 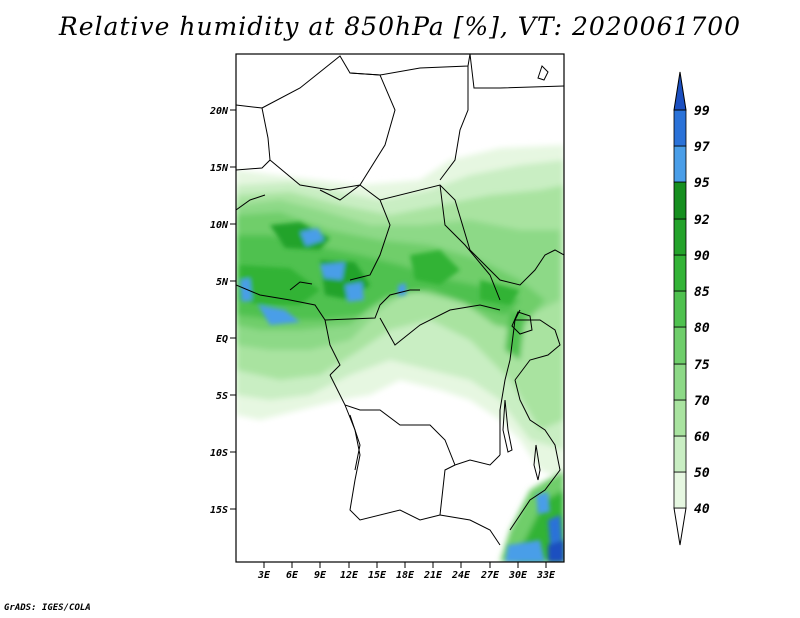 I want to click on lat-tick-label: 15S, so click(x=219, y=510).